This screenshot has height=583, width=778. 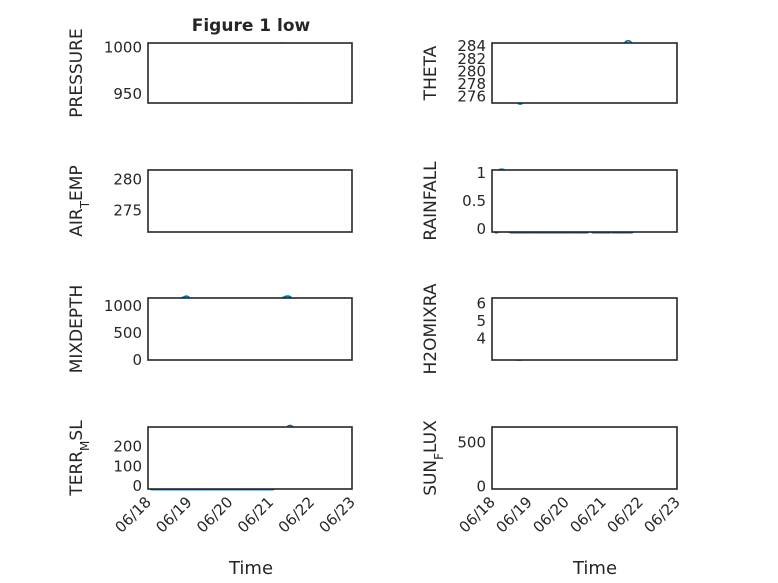 What do you see at coordinates (471, 46) in the screenshot?
I see `y-tick-label: 284` at bounding box center [471, 46].